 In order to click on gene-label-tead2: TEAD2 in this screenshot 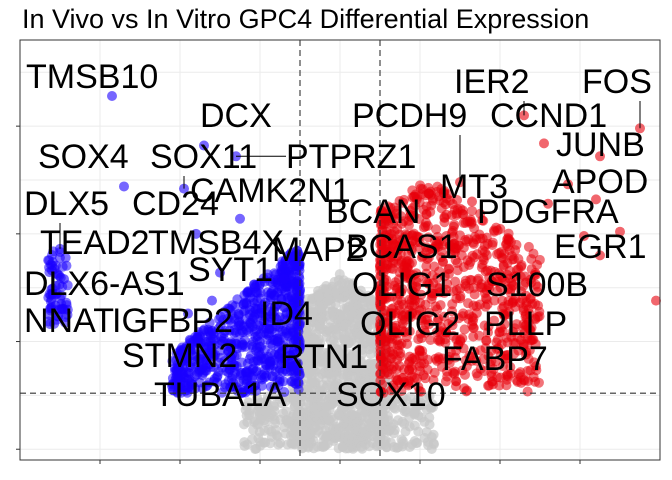, I will do `click(95, 243)`.